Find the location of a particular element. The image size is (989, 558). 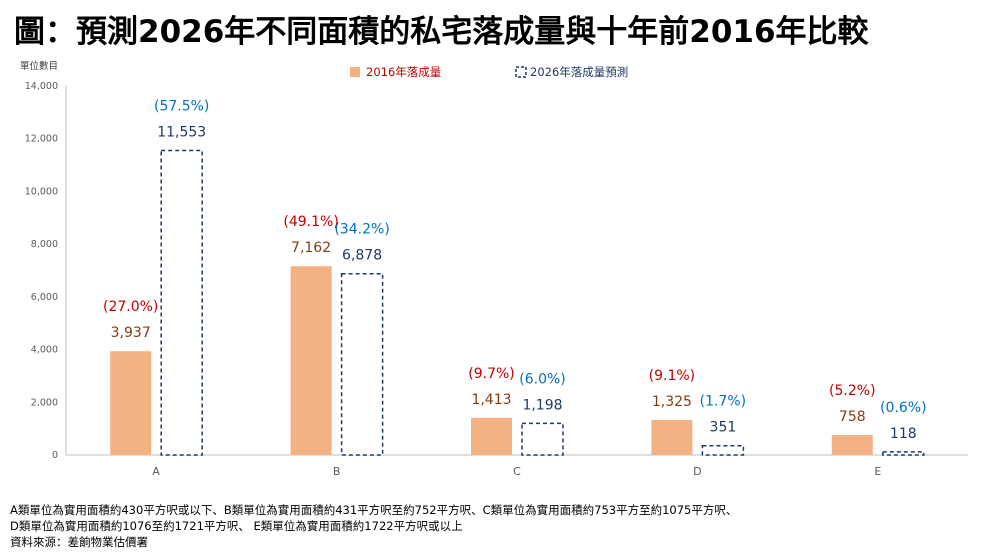

pct-label-2016-D: (9.1%) is located at coordinates (672, 376).